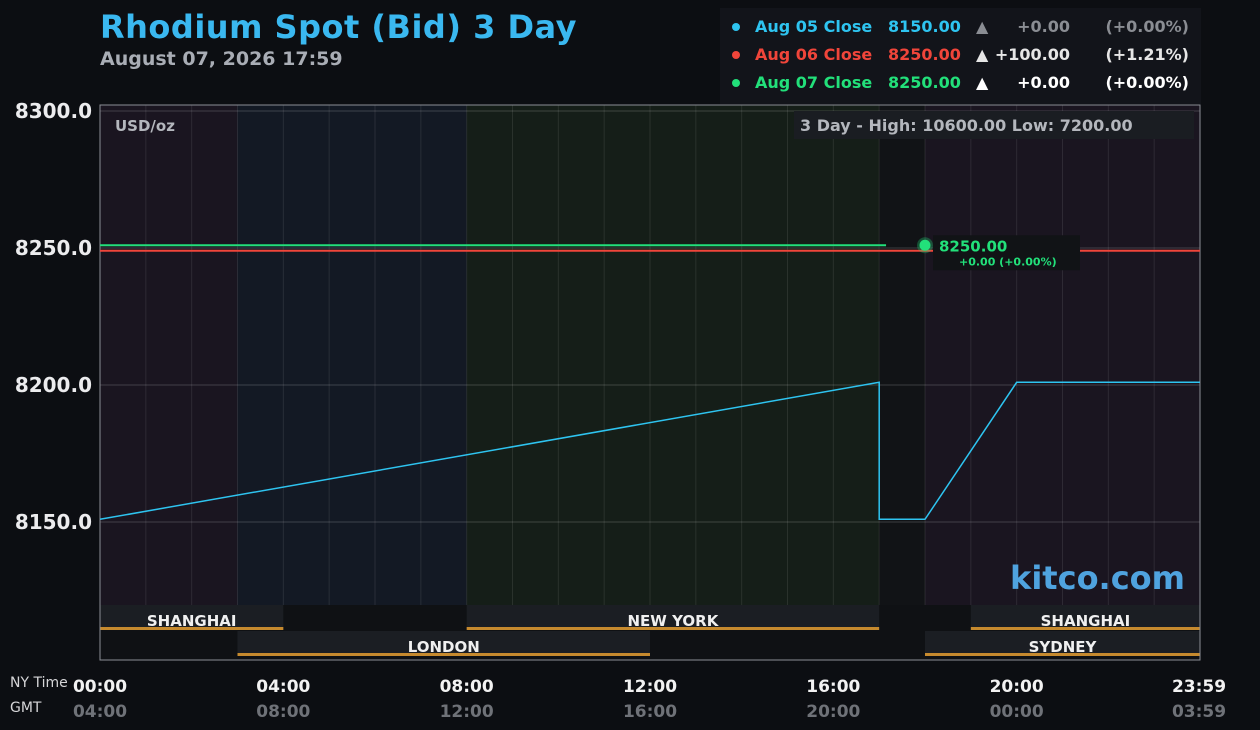 The image size is (1260, 730). Describe the element at coordinates (283, 712) in the screenshot. I see `x-tick-label-gmt: 08:00` at that location.